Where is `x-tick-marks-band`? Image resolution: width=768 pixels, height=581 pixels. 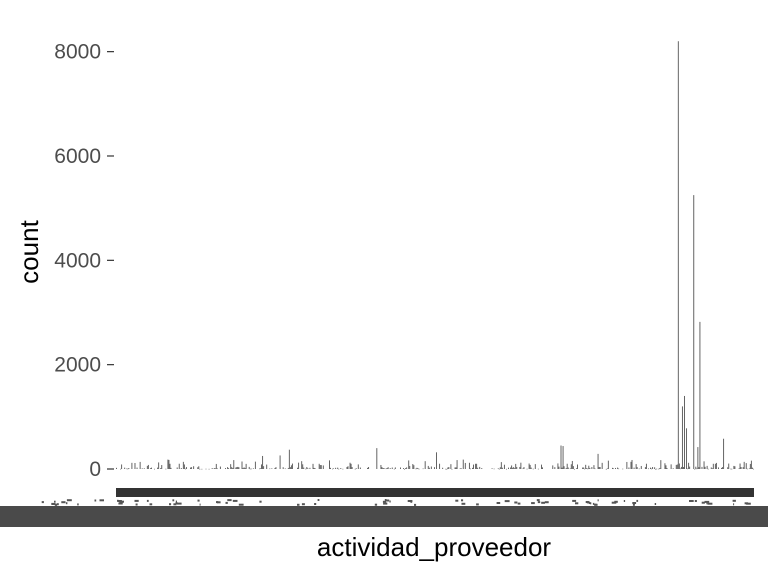 x-tick-marks-band is located at coordinates (435, 492).